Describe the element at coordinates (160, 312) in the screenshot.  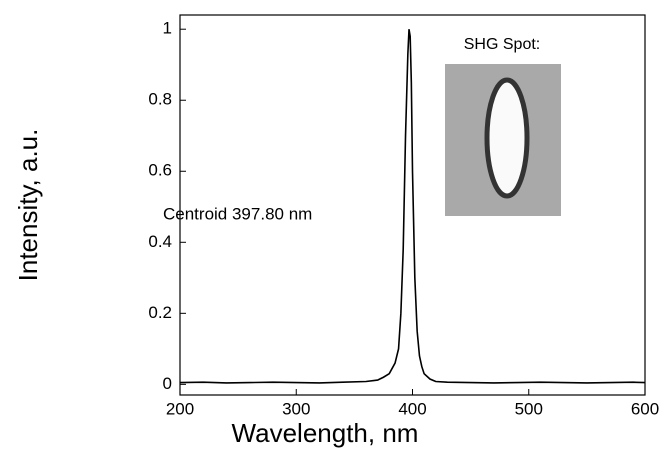
I see `y-tick-label: 0.2` at that location.